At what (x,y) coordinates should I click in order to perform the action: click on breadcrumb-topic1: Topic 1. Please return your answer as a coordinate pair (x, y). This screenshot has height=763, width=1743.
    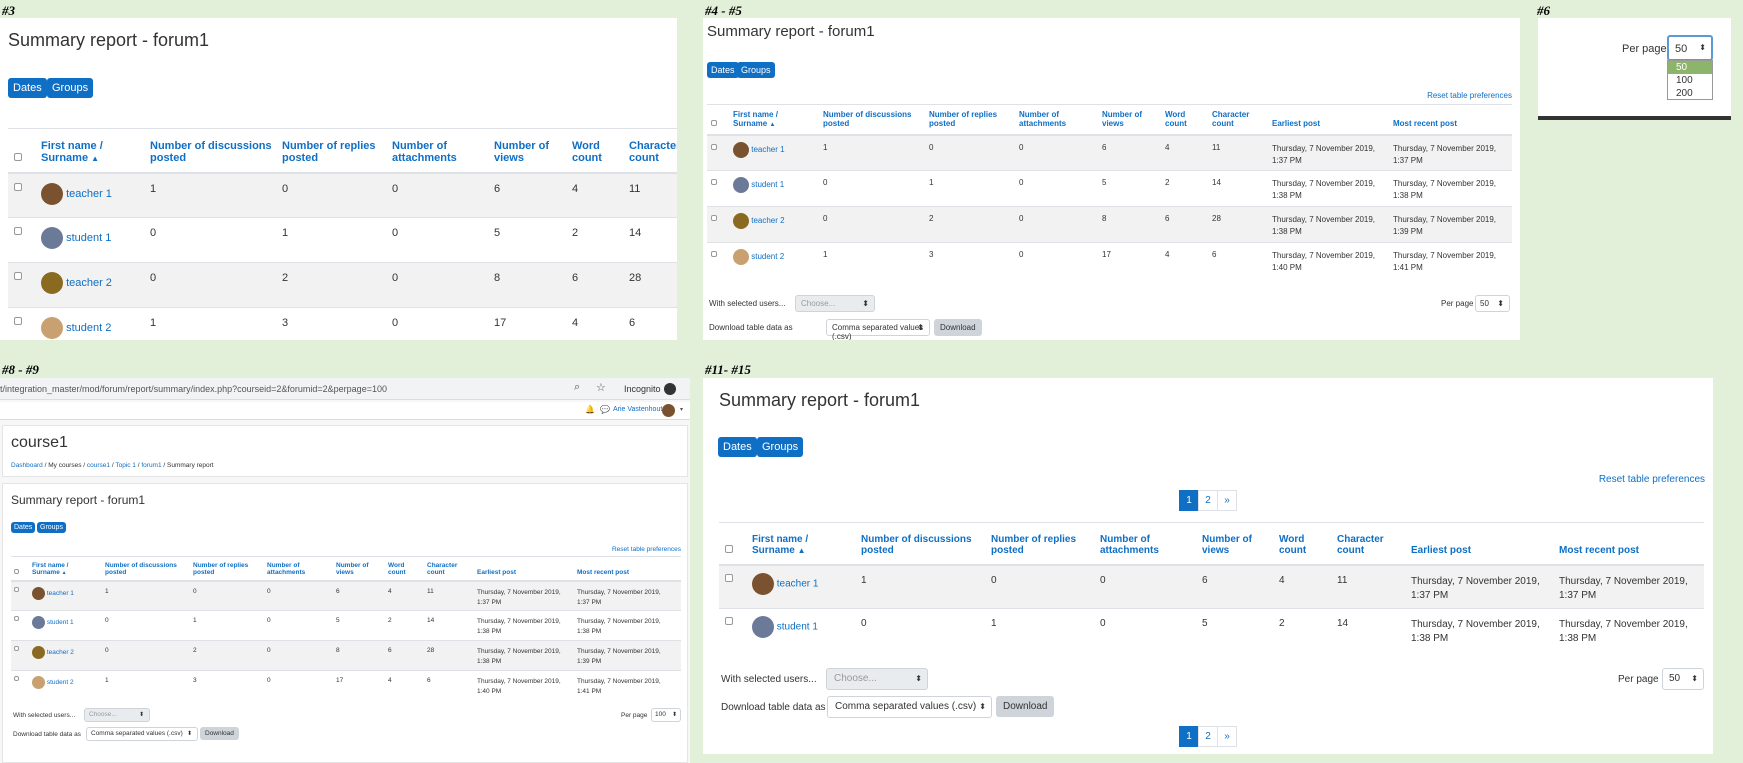
    Looking at the image, I should click on (125, 465).